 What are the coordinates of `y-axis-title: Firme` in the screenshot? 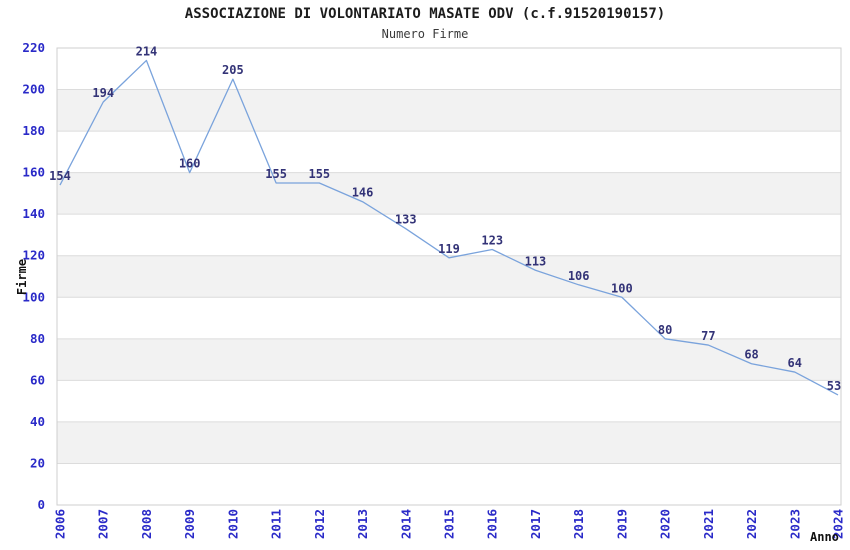 It's located at (22, 277).